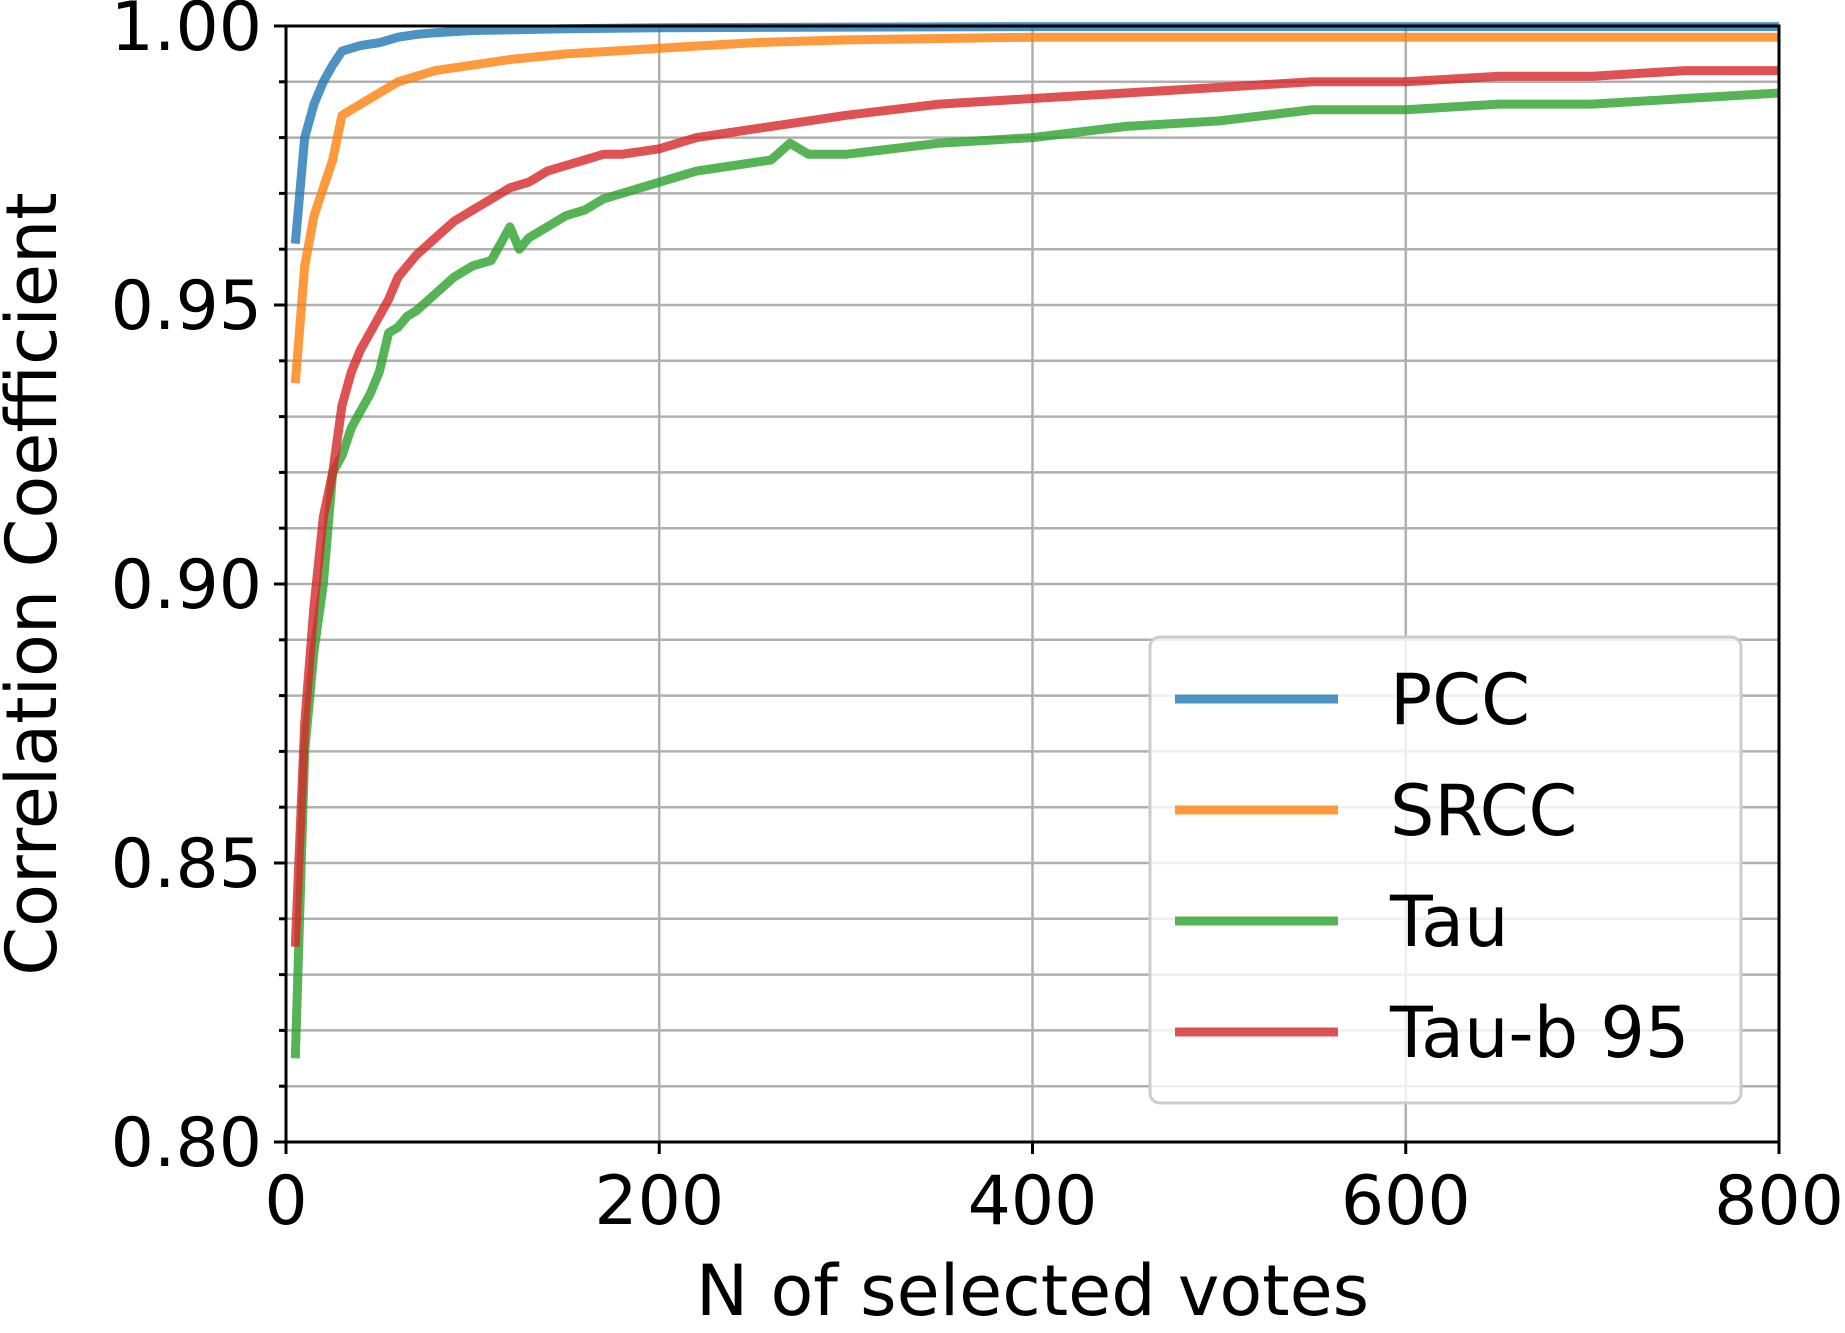  What do you see at coordinates (186, 1143) in the screenshot?
I see `y-tick-label: 0.80` at bounding box center [186, 1143].